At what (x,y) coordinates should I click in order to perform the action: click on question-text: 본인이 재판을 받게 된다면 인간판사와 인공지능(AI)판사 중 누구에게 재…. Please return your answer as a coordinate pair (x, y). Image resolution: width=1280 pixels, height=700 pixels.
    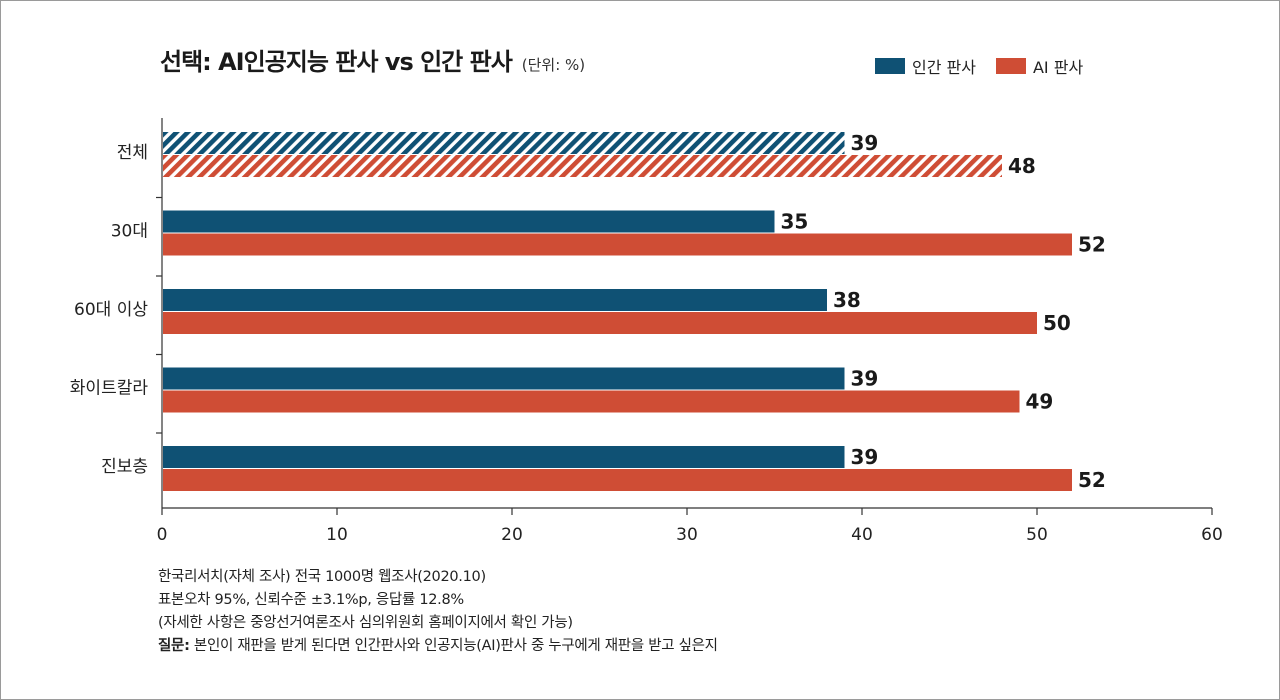
    Looking at the image, I should click on (453, 646).